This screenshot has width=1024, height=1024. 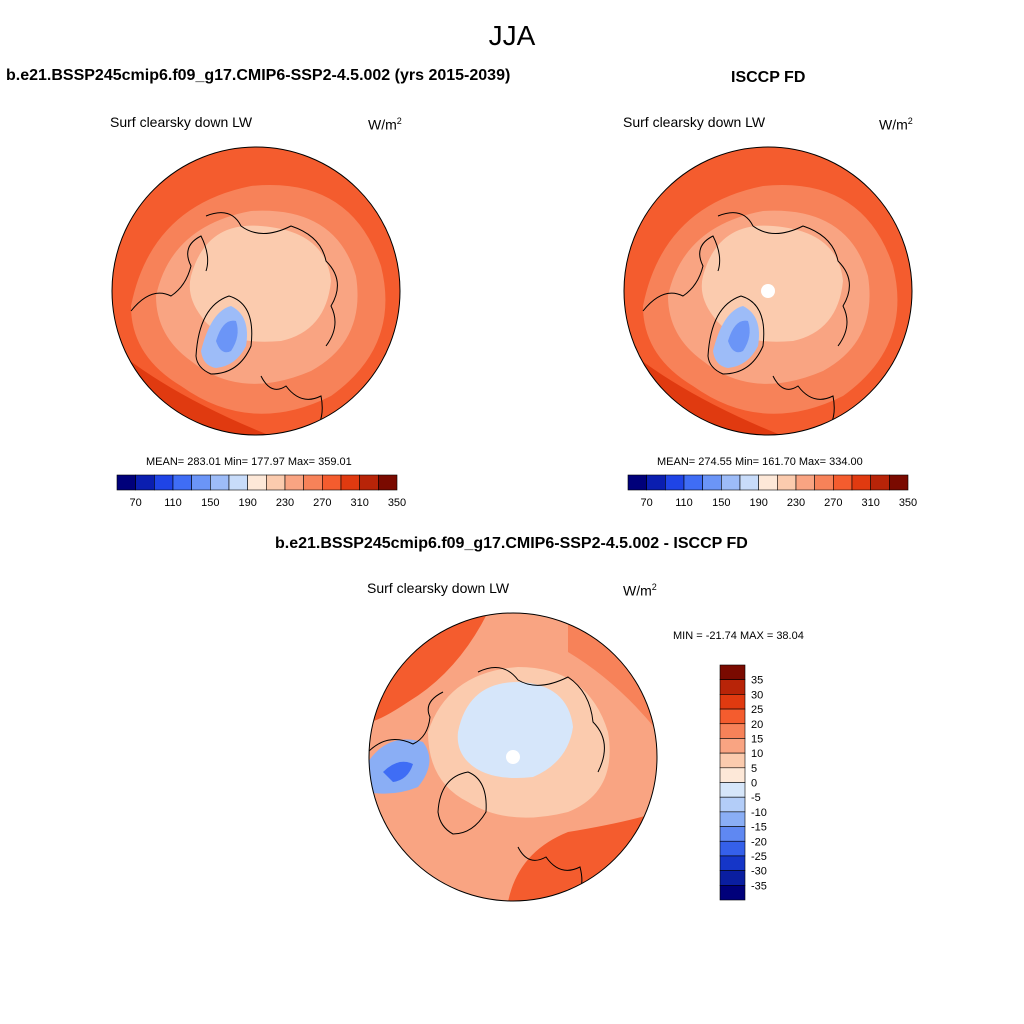 I want to click on diff-polar-map, so click(x=513, y=757).